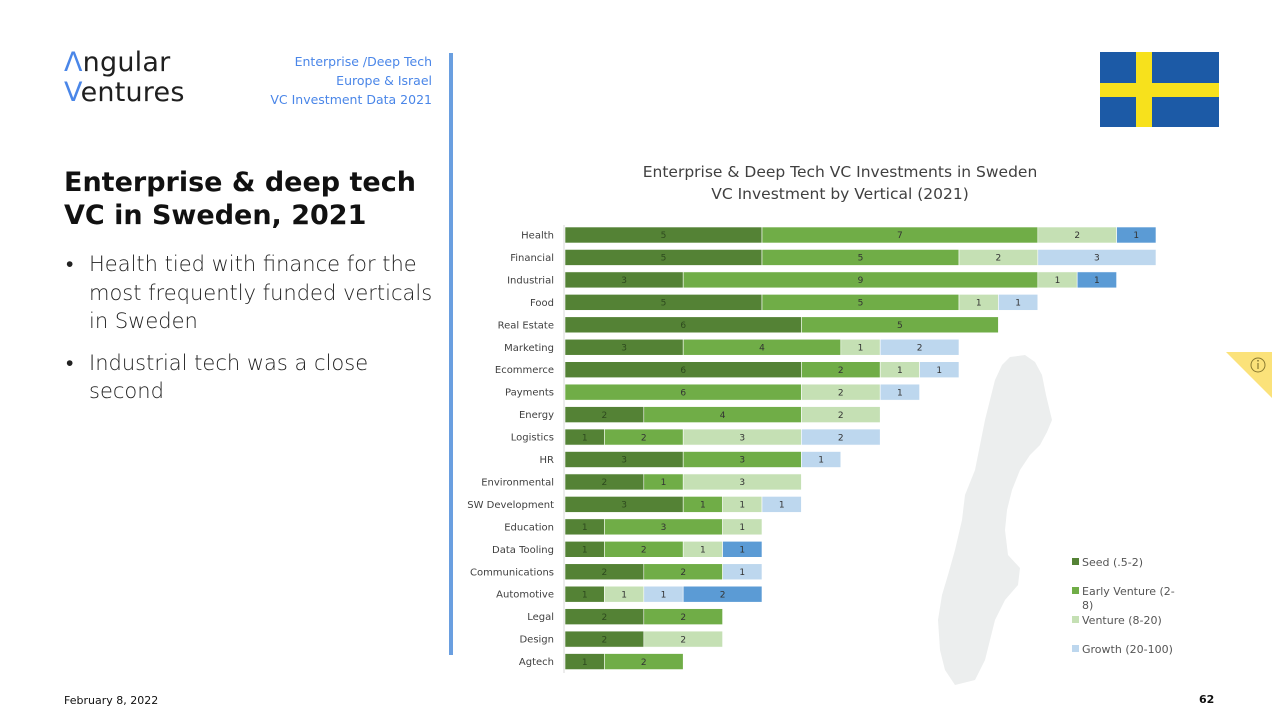 The width and height of the screenshot is (1280, 720). I want to click on legend-item-seed: Seed (.5-2), so click(1132, 563).